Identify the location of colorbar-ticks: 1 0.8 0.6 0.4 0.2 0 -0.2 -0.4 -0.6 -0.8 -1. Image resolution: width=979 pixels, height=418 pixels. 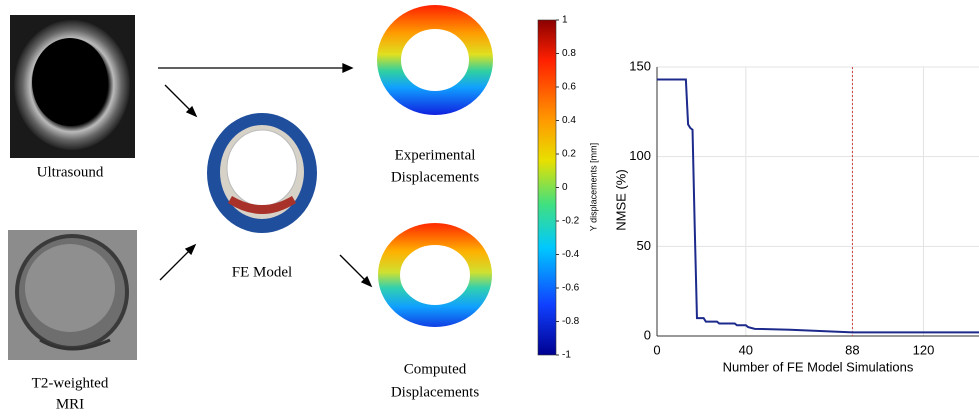
(568, 188).